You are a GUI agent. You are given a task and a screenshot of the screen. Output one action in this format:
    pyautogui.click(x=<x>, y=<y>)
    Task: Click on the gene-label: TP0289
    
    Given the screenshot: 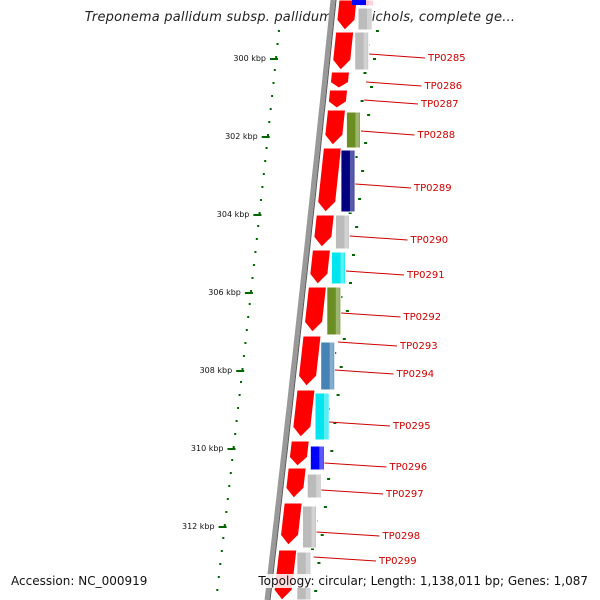 What is the action you would take?
    pyautogui.click(x=432, y=188)
    